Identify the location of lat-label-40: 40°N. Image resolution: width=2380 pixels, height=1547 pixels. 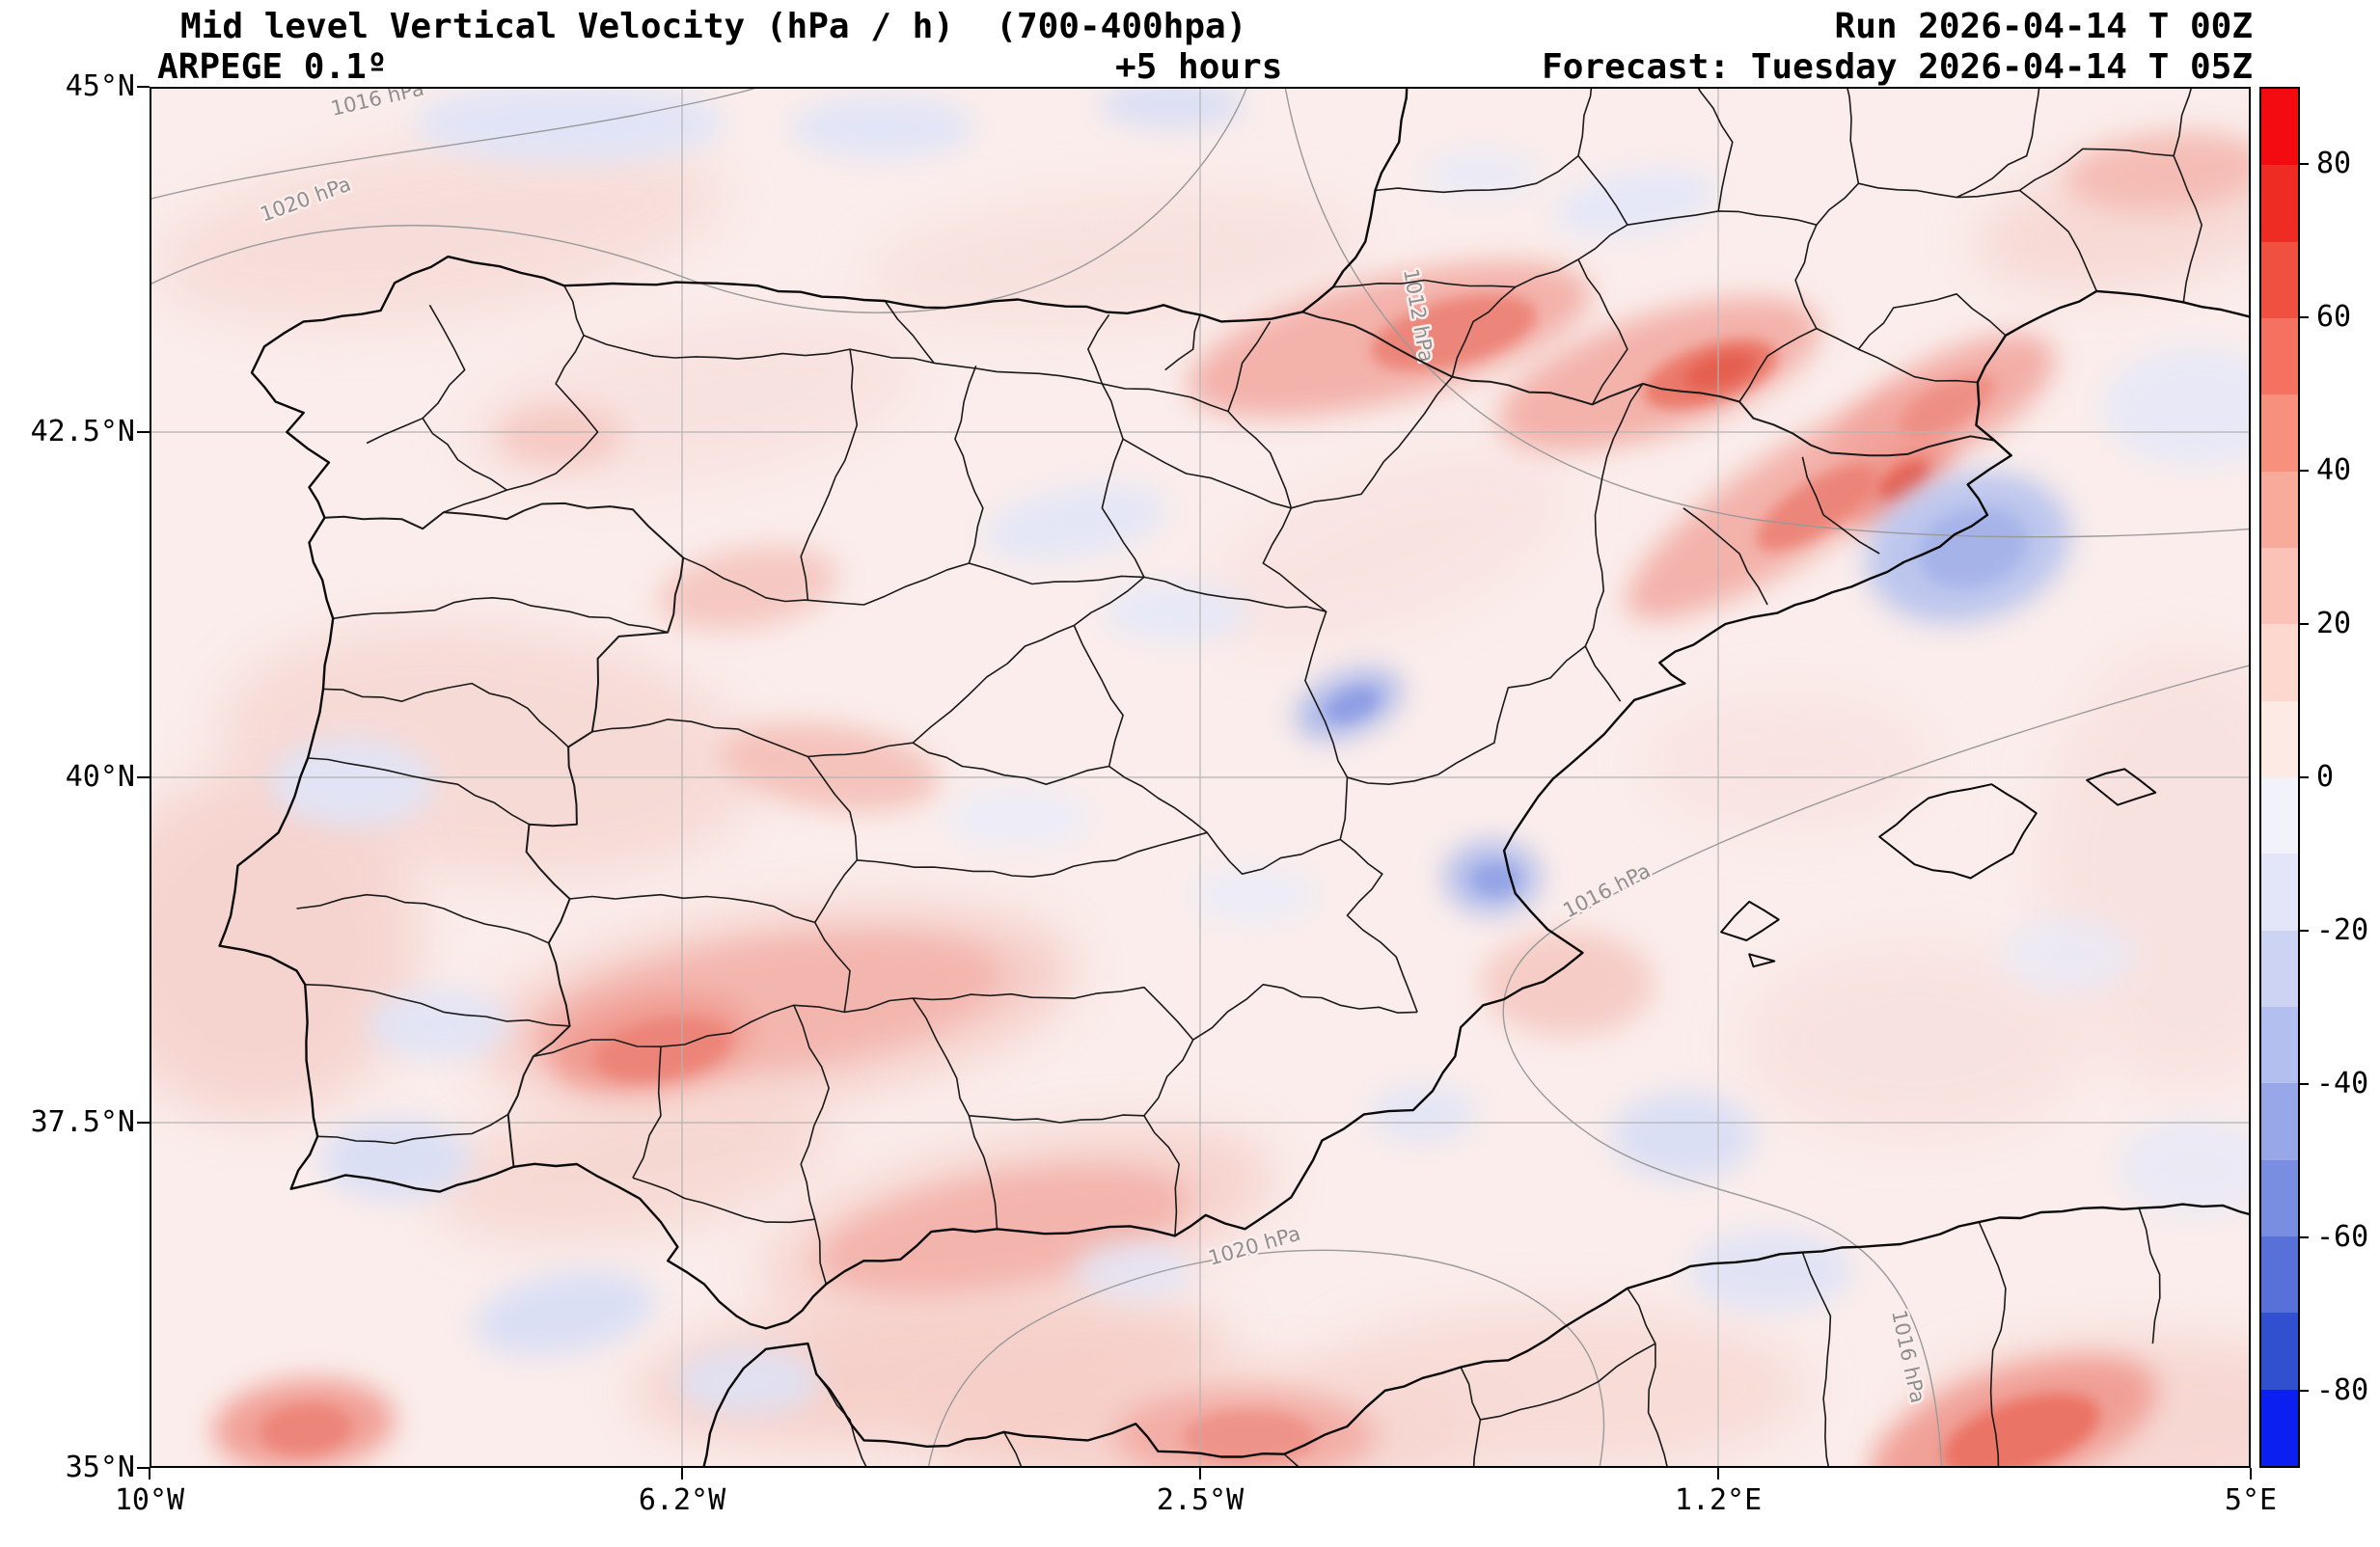
(100, 777).